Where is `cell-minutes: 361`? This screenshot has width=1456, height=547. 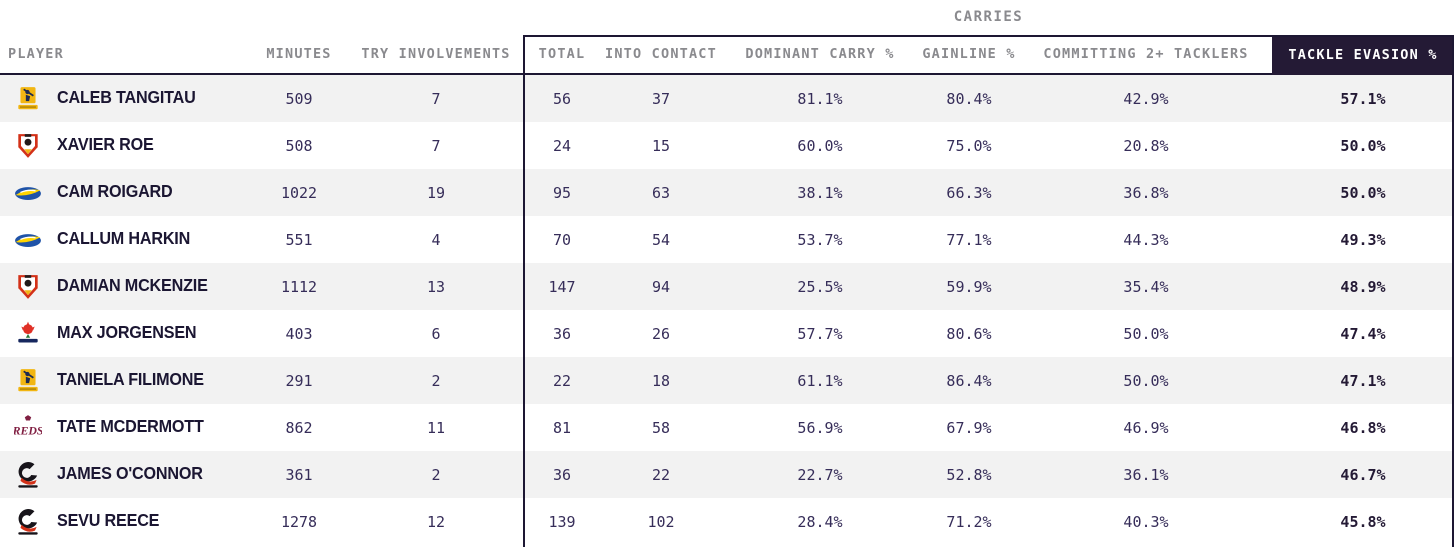
cell-minutes: 361 is located at coordinates (299, 474).